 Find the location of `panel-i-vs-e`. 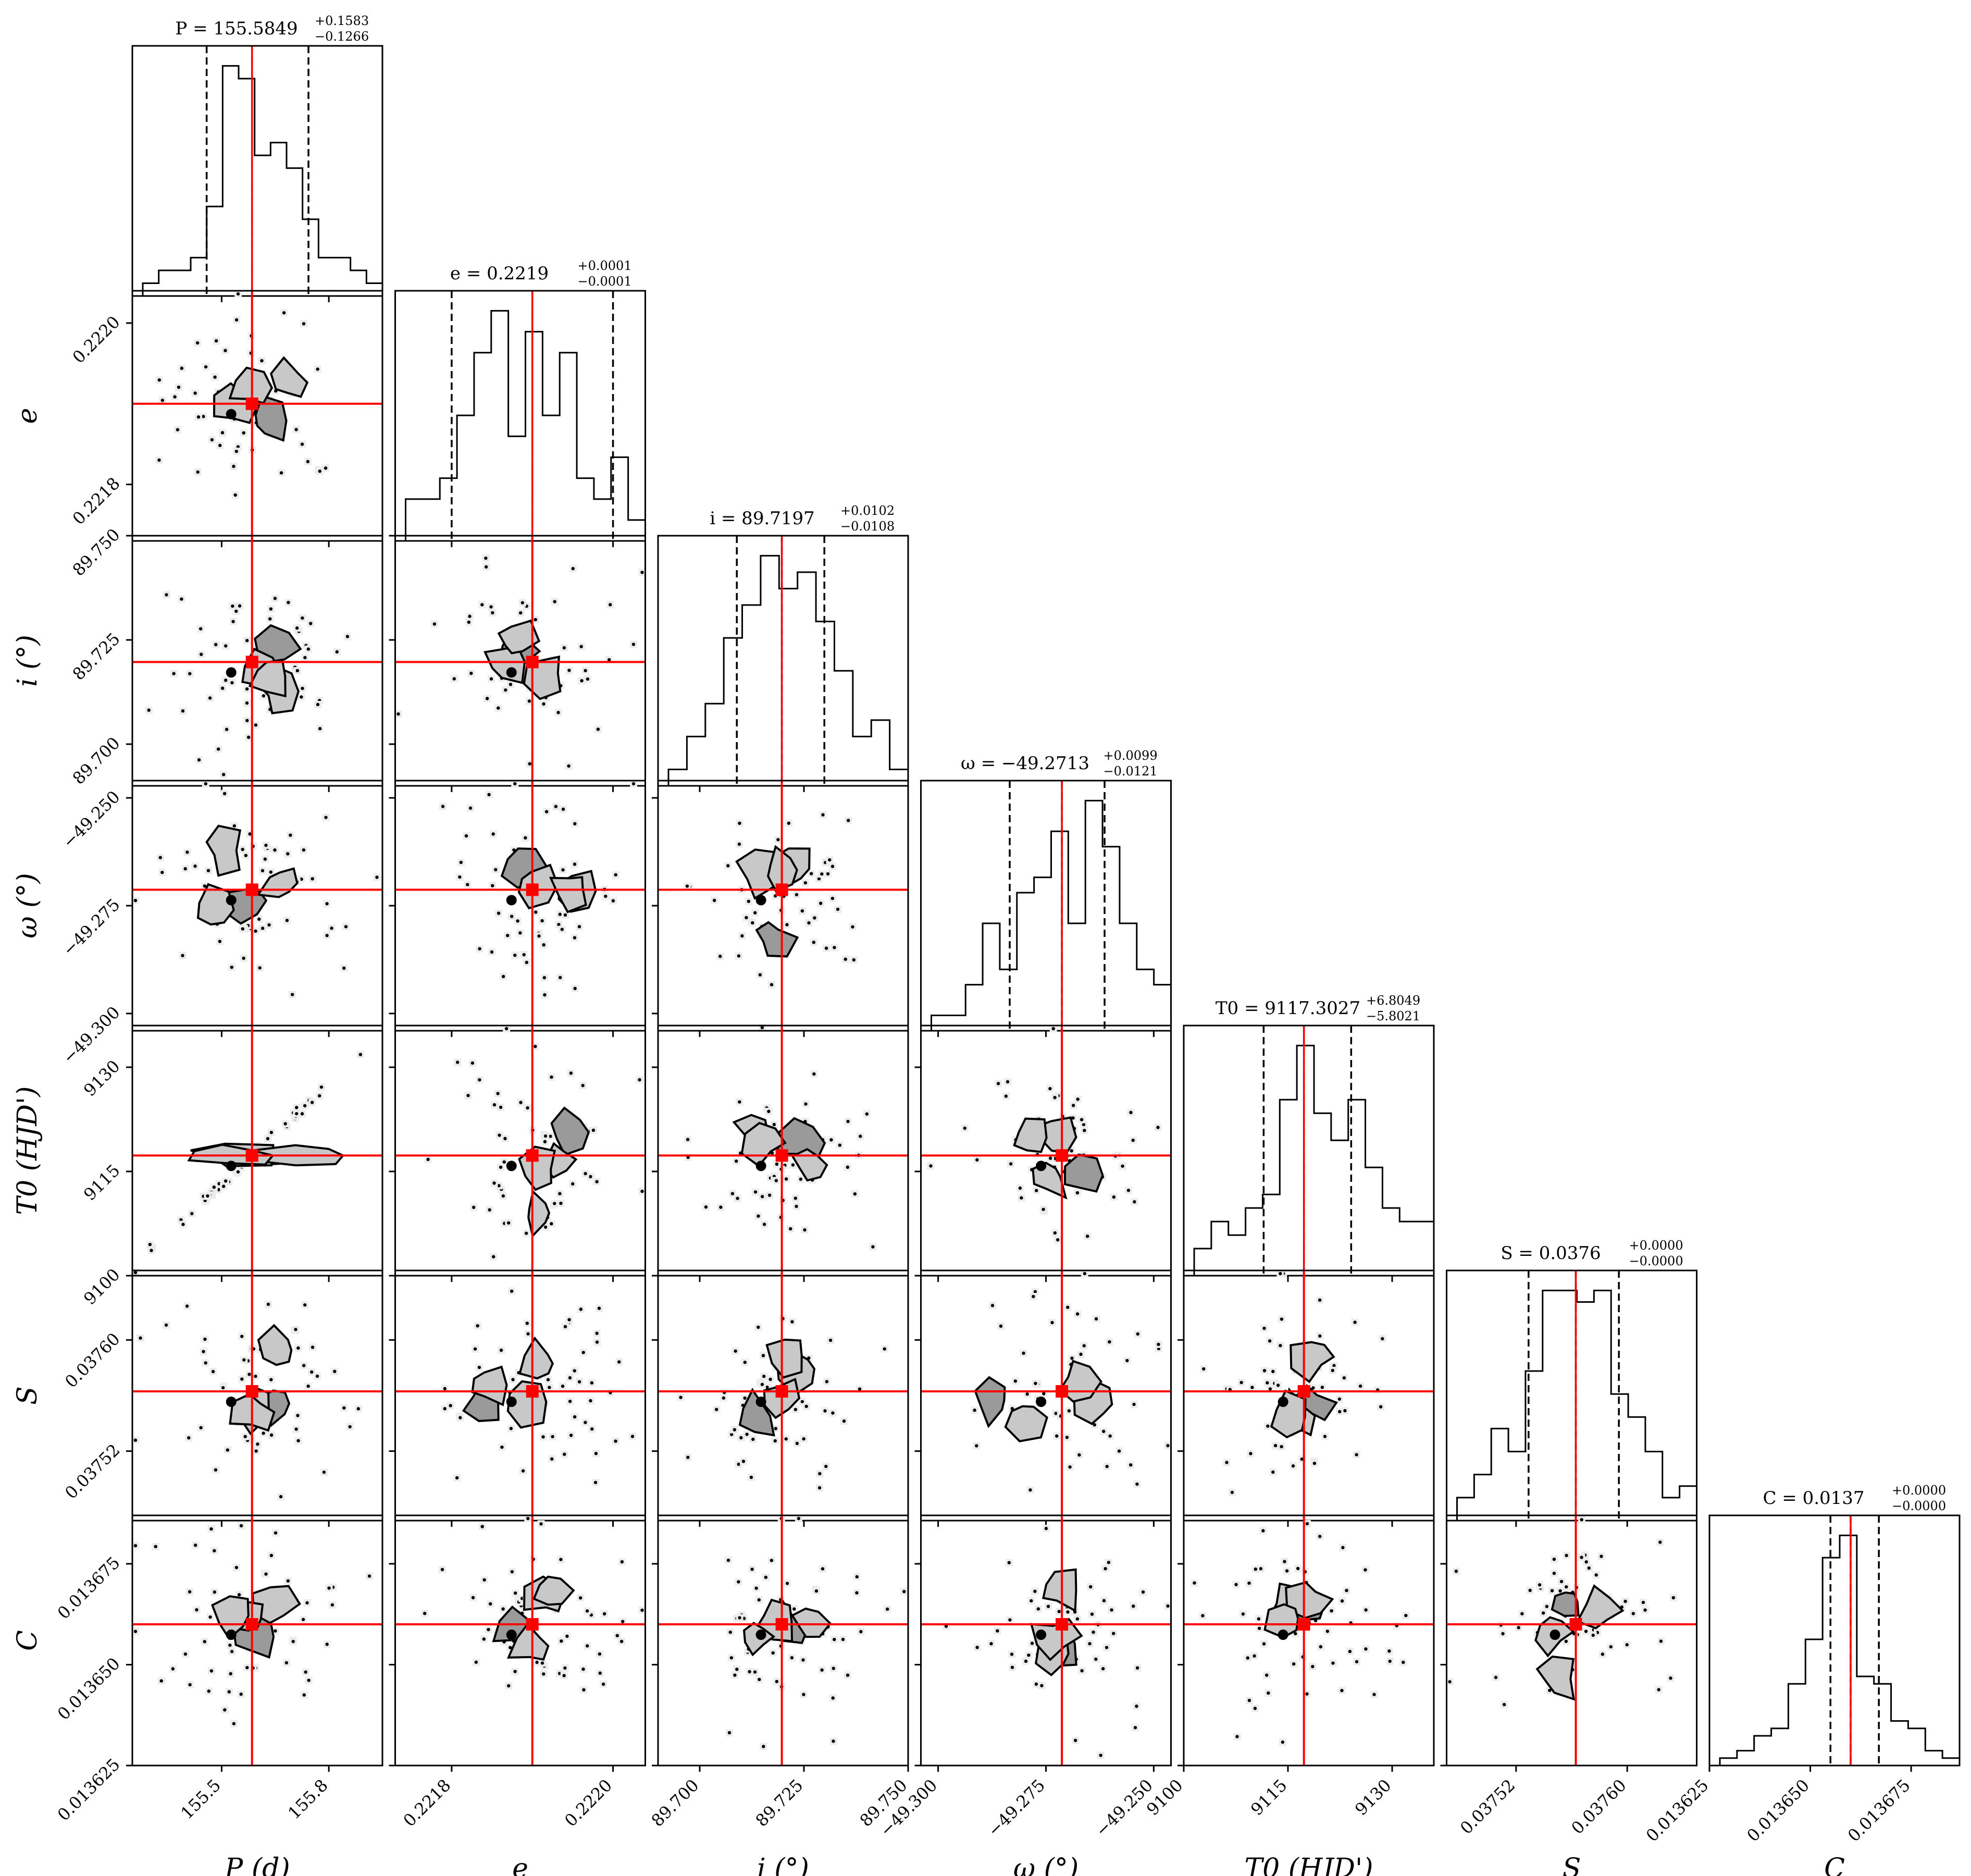

panel-i-vs-e is located at coordinates (517, 663).